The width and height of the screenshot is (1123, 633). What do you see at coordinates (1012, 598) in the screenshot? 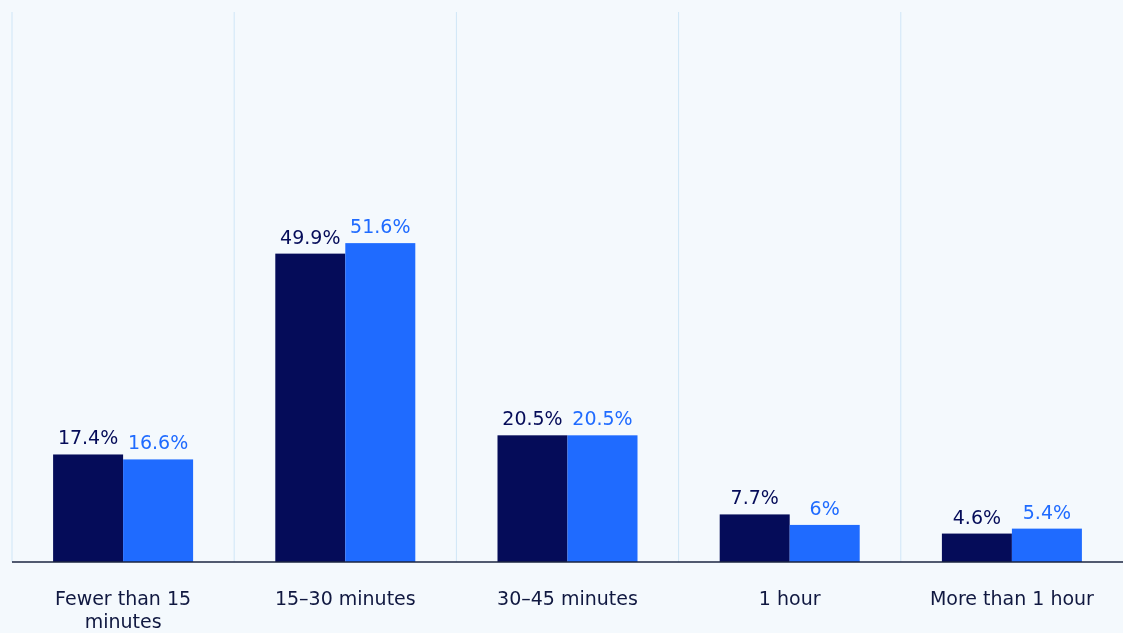
I see `x-tick-label: More than 1 hour` at bounding box center [1012, 598].